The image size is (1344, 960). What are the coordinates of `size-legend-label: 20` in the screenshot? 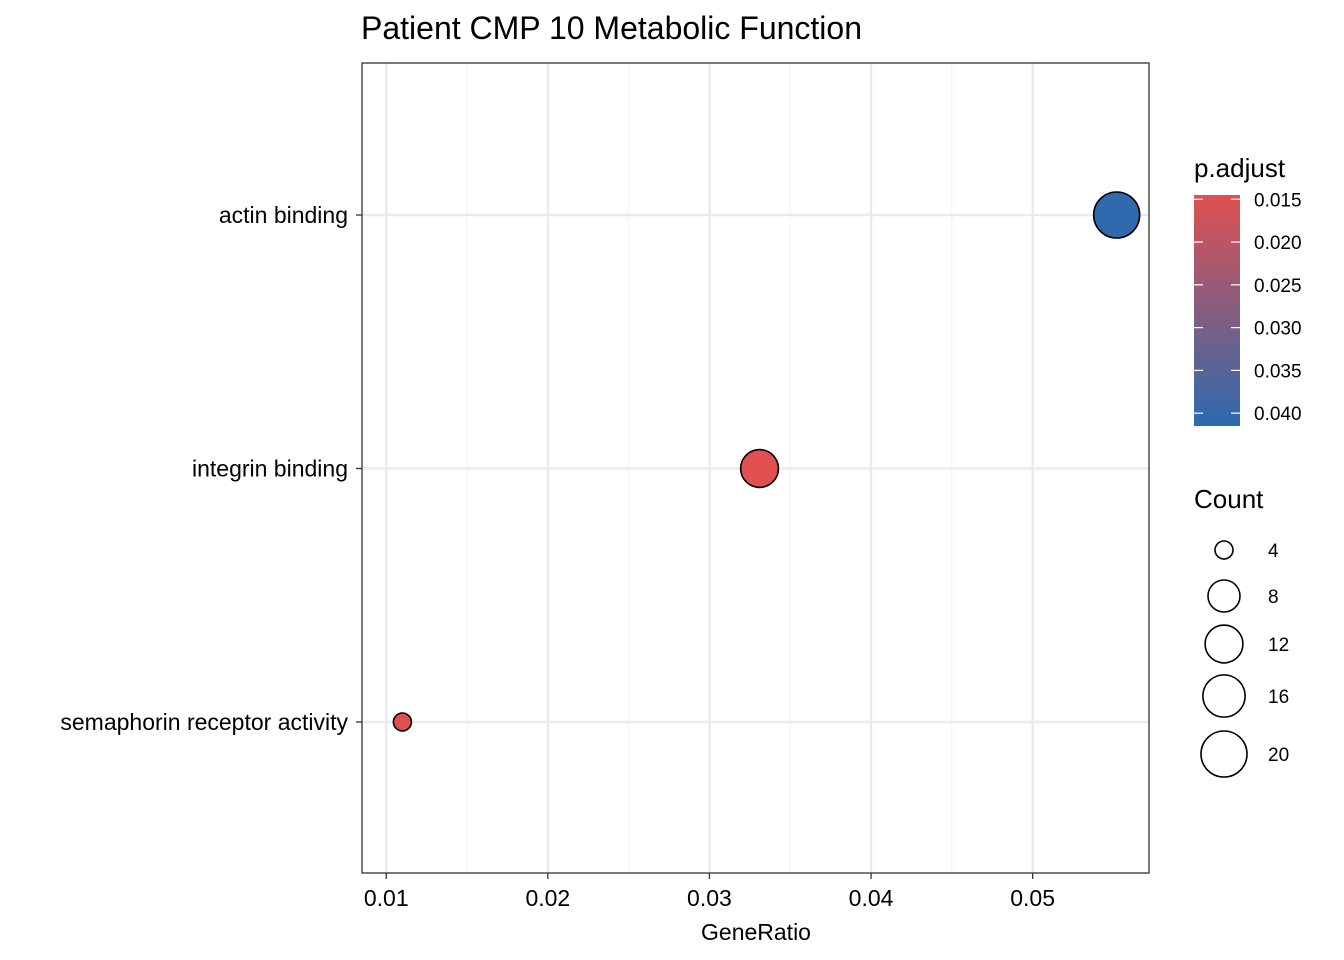 It's located at (1278, 755).